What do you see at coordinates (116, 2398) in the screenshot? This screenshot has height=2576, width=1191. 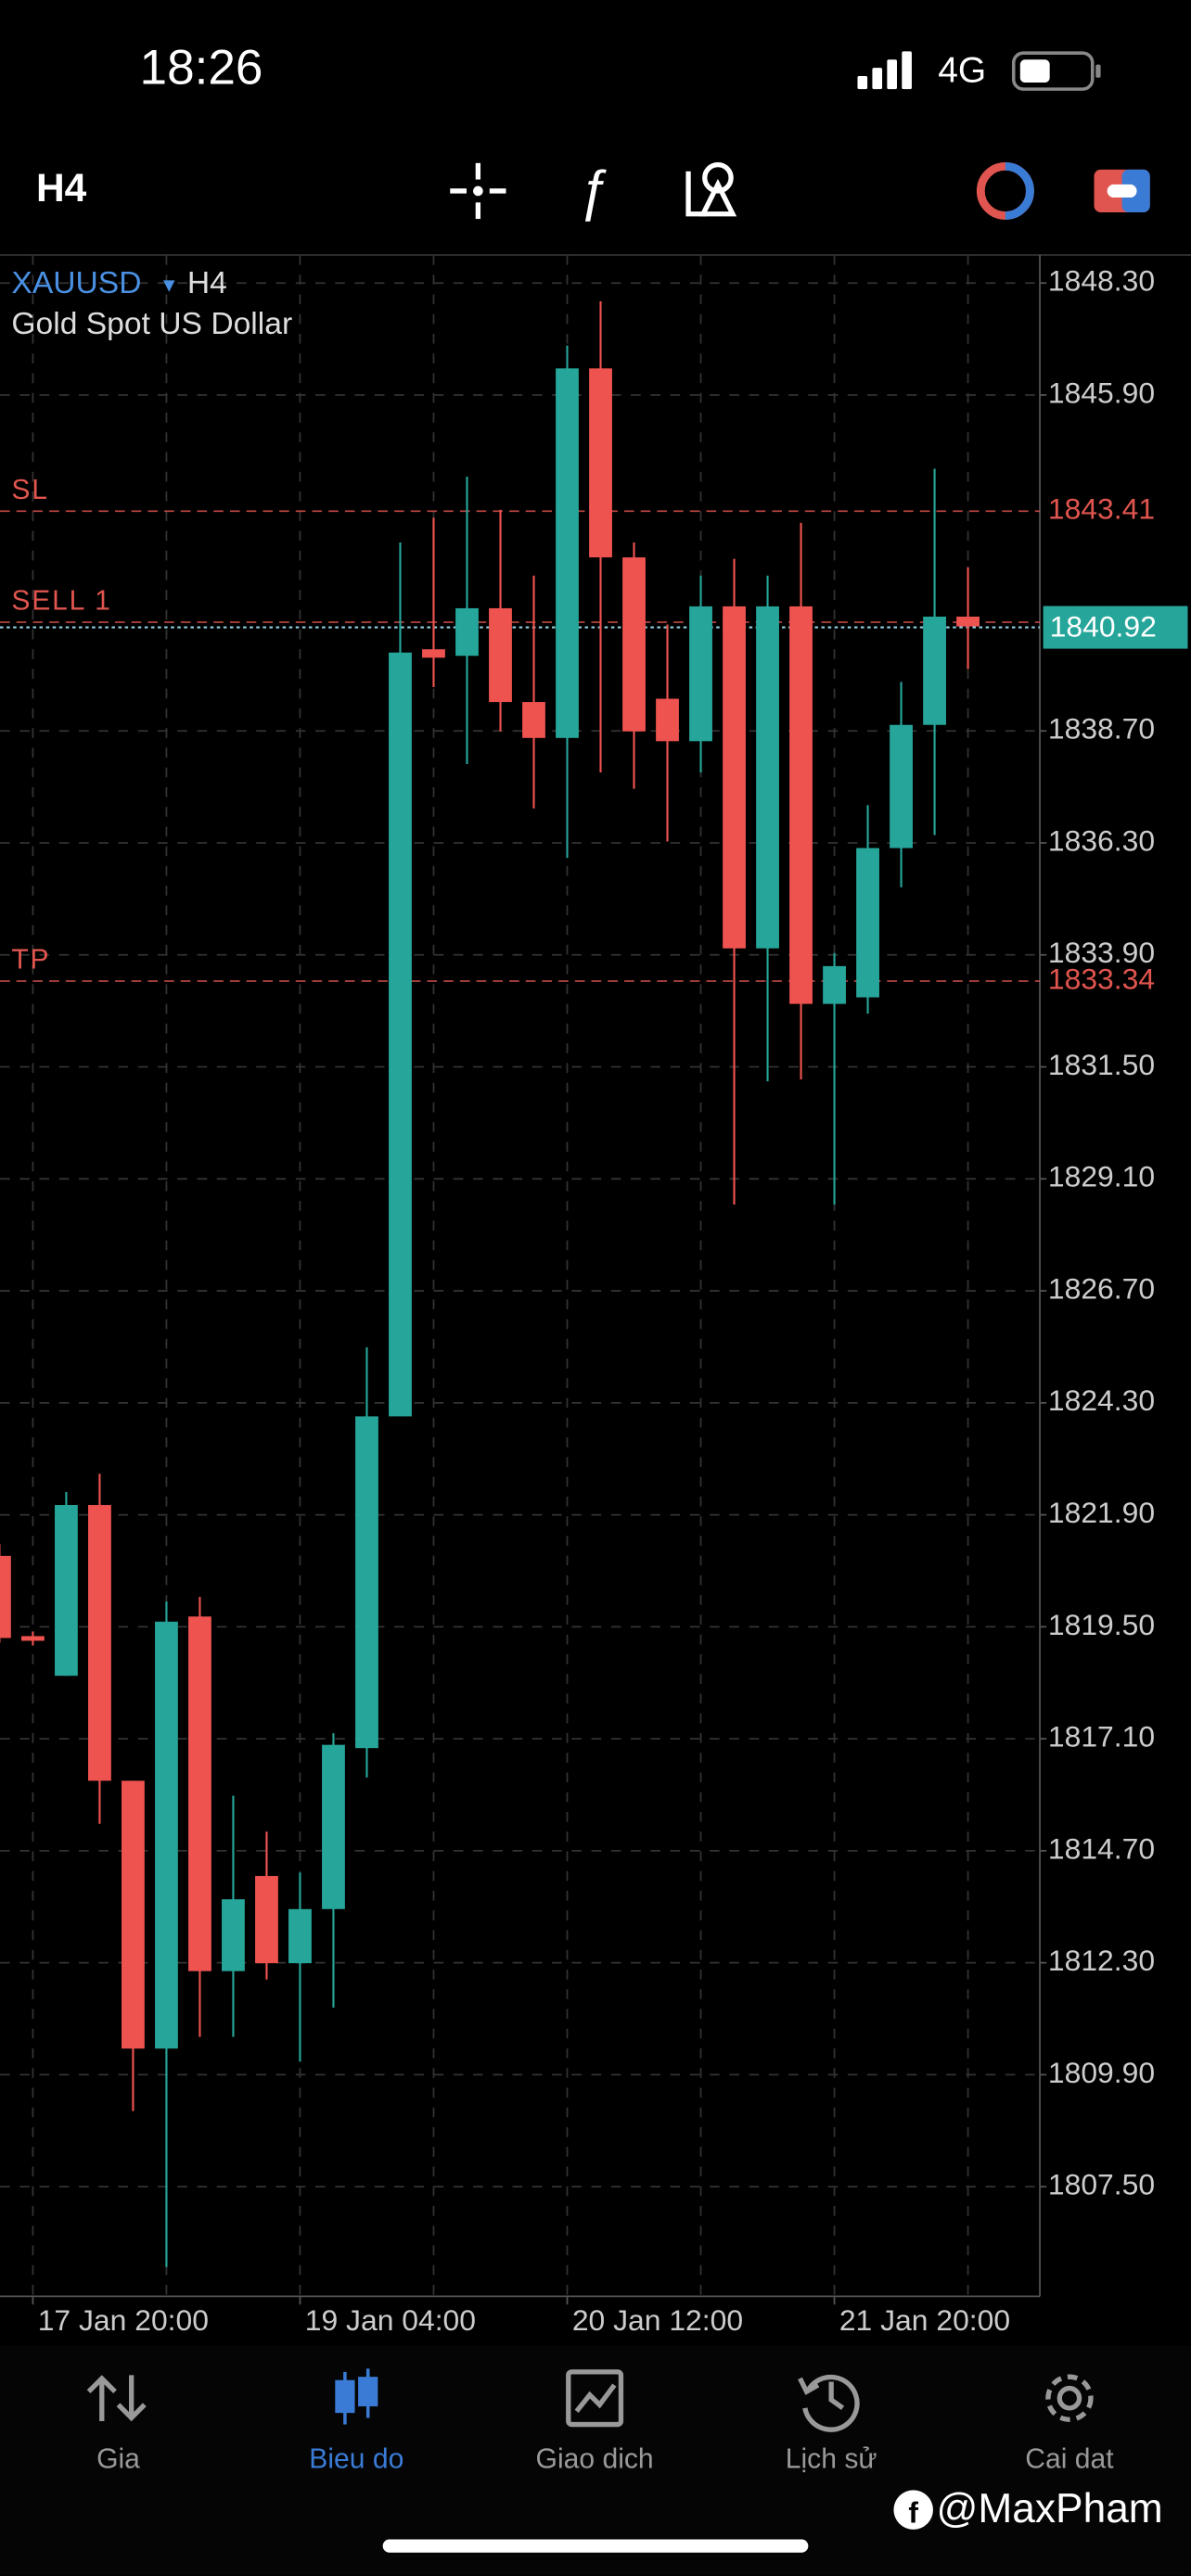 I see `quotes-icon` at bounding box center [116, 2398].